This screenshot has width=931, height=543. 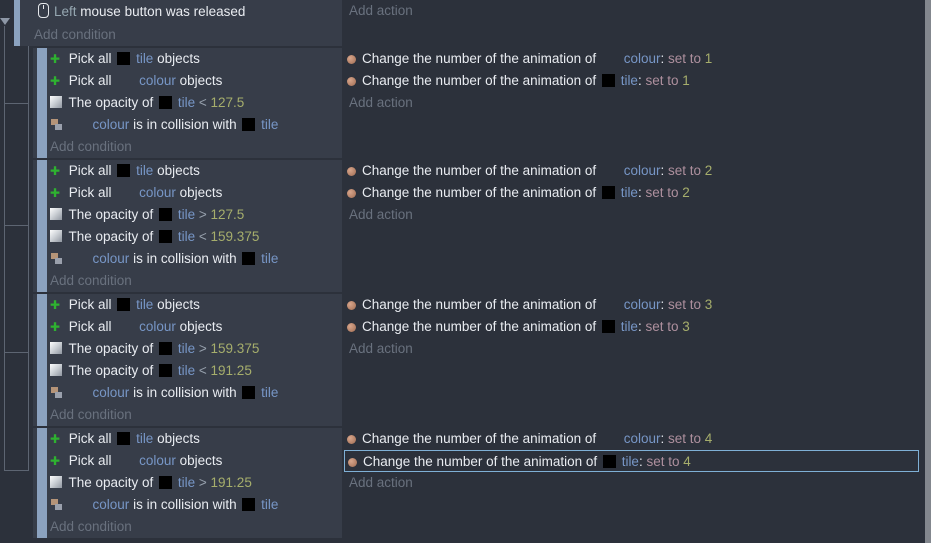 I want to click on fold-arrow-icon, so click(x=5, y=21).